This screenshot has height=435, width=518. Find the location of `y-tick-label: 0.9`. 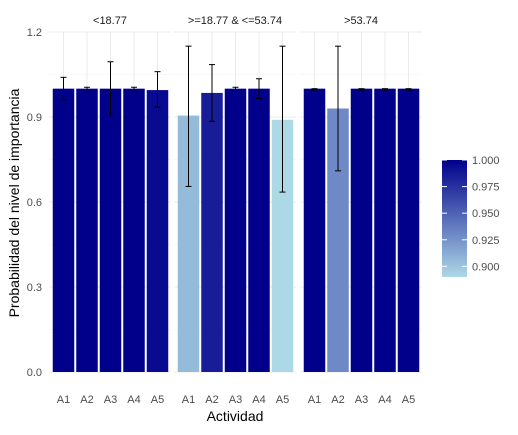

y-tick-label: 0.9 is located at coordinates (34, 118).